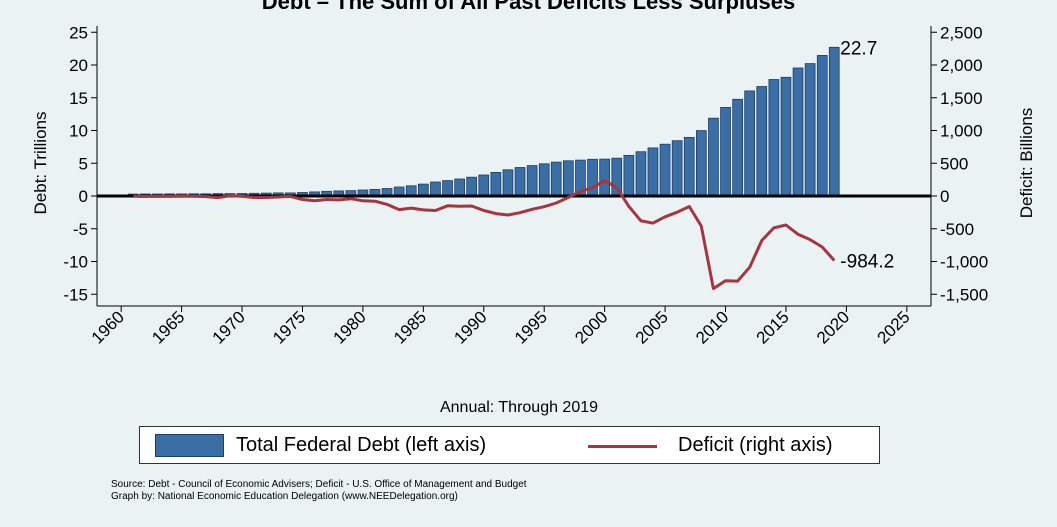 The height and width of the screenshot is (527, 1057). I want to click on left-tick-label: -15, so click(75, 294).